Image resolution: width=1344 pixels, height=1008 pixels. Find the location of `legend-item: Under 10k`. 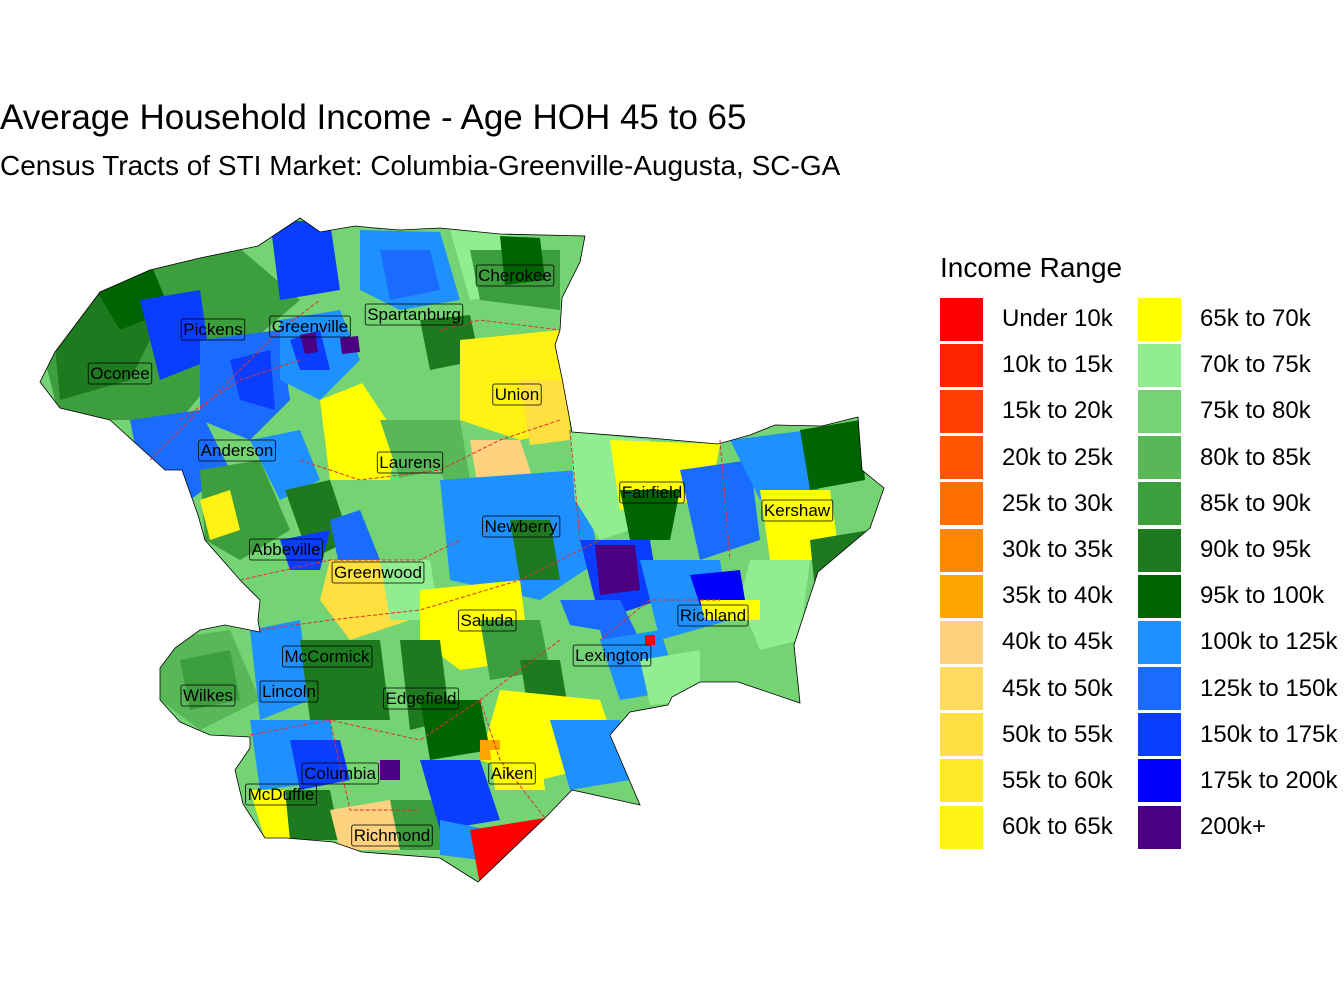

legend-item: Under 10k is located at coordinates (1032, 319).